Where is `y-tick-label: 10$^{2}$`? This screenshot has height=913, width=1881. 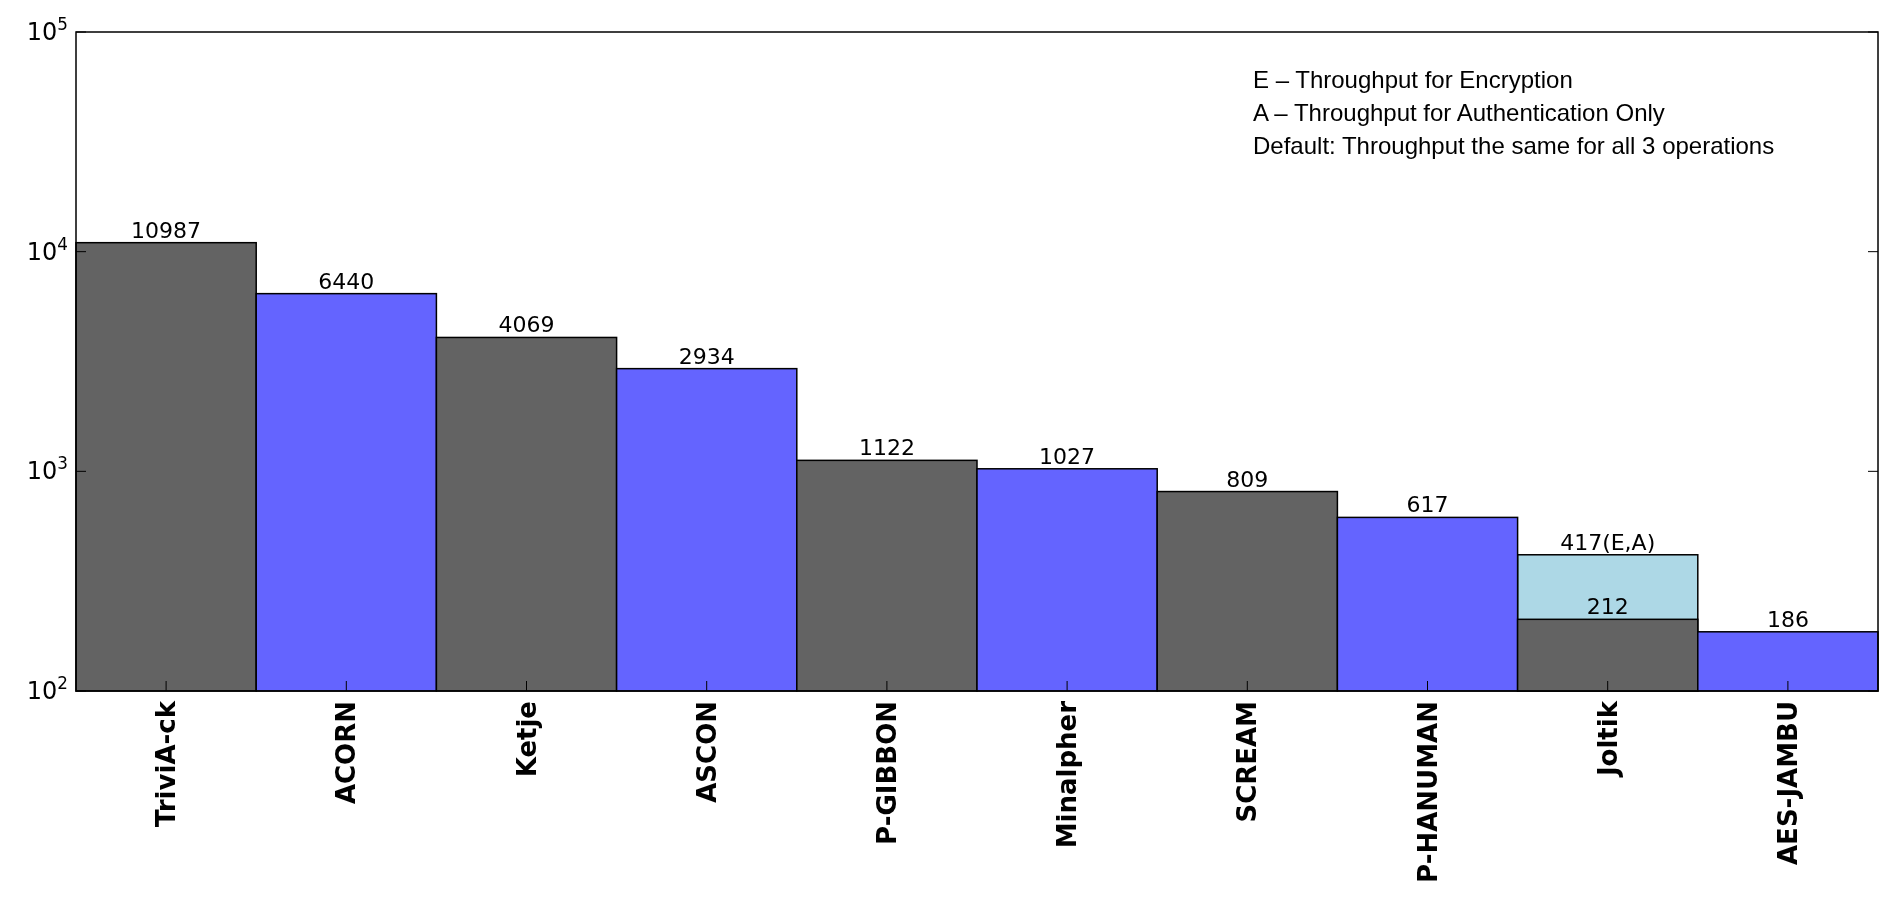 y-tick-label: 10$^{2}$ is located at coordinates (47, 689).